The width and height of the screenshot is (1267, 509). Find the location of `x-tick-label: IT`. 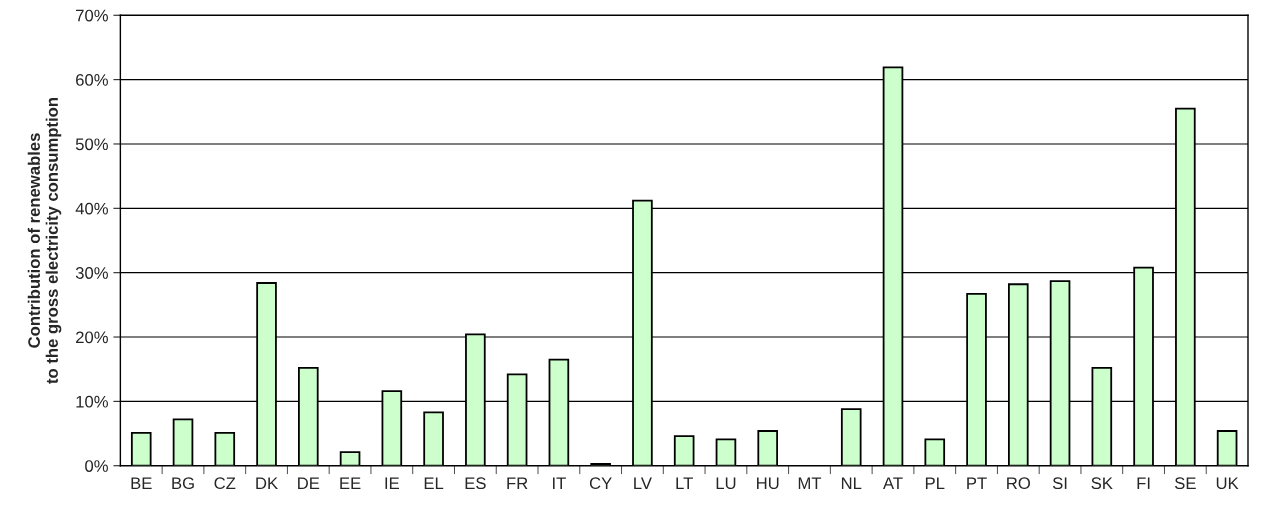

x-tick-label: IT is located at coordinates (559, 483).